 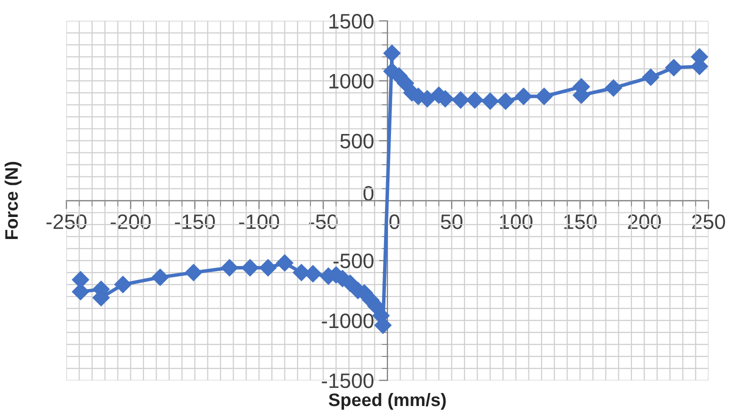 What do you see at coordinates (66, 222) in the screenshot?
I see `x-tick-label: -250` at bounding box center [66, 222].